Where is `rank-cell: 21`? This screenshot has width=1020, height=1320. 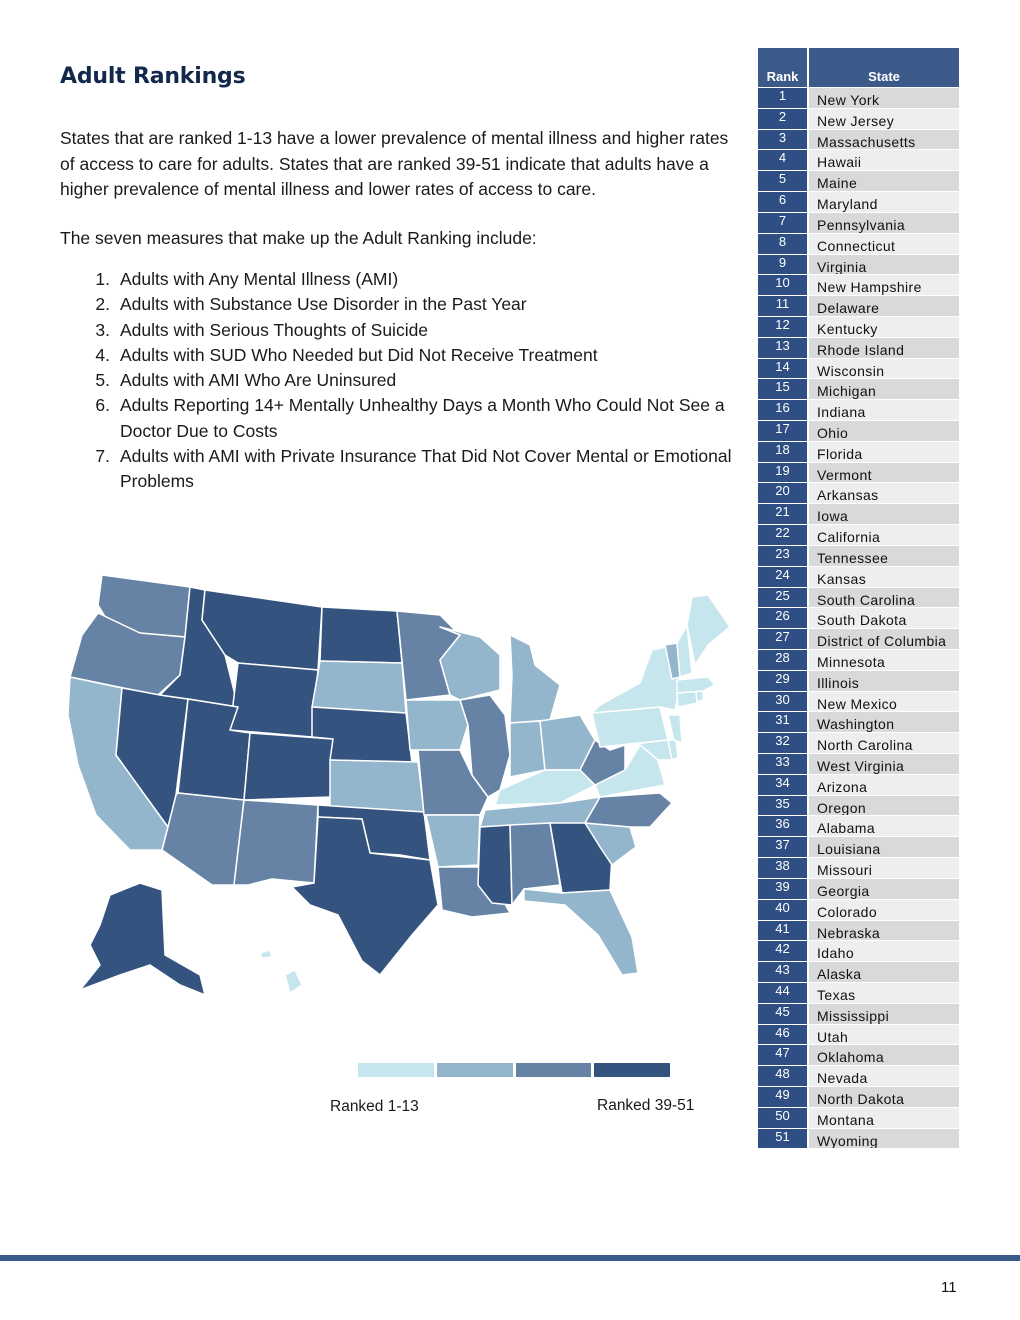
rank-cell: 21 is located at coordinates (782, 514).